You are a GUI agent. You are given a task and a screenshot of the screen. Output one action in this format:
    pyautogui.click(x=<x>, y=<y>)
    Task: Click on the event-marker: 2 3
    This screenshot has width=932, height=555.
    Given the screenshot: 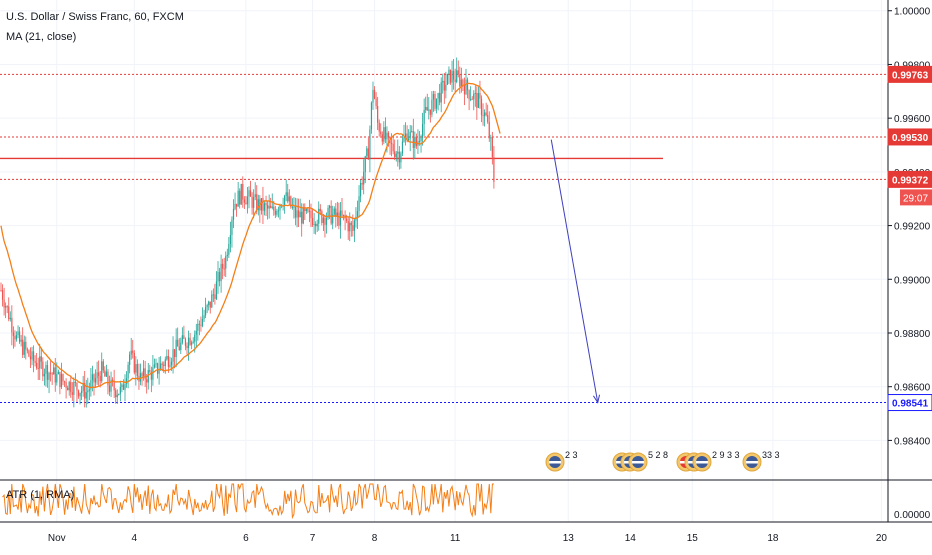 What is the action you would take?
    pyautogui.click(x=561, y=461)
    